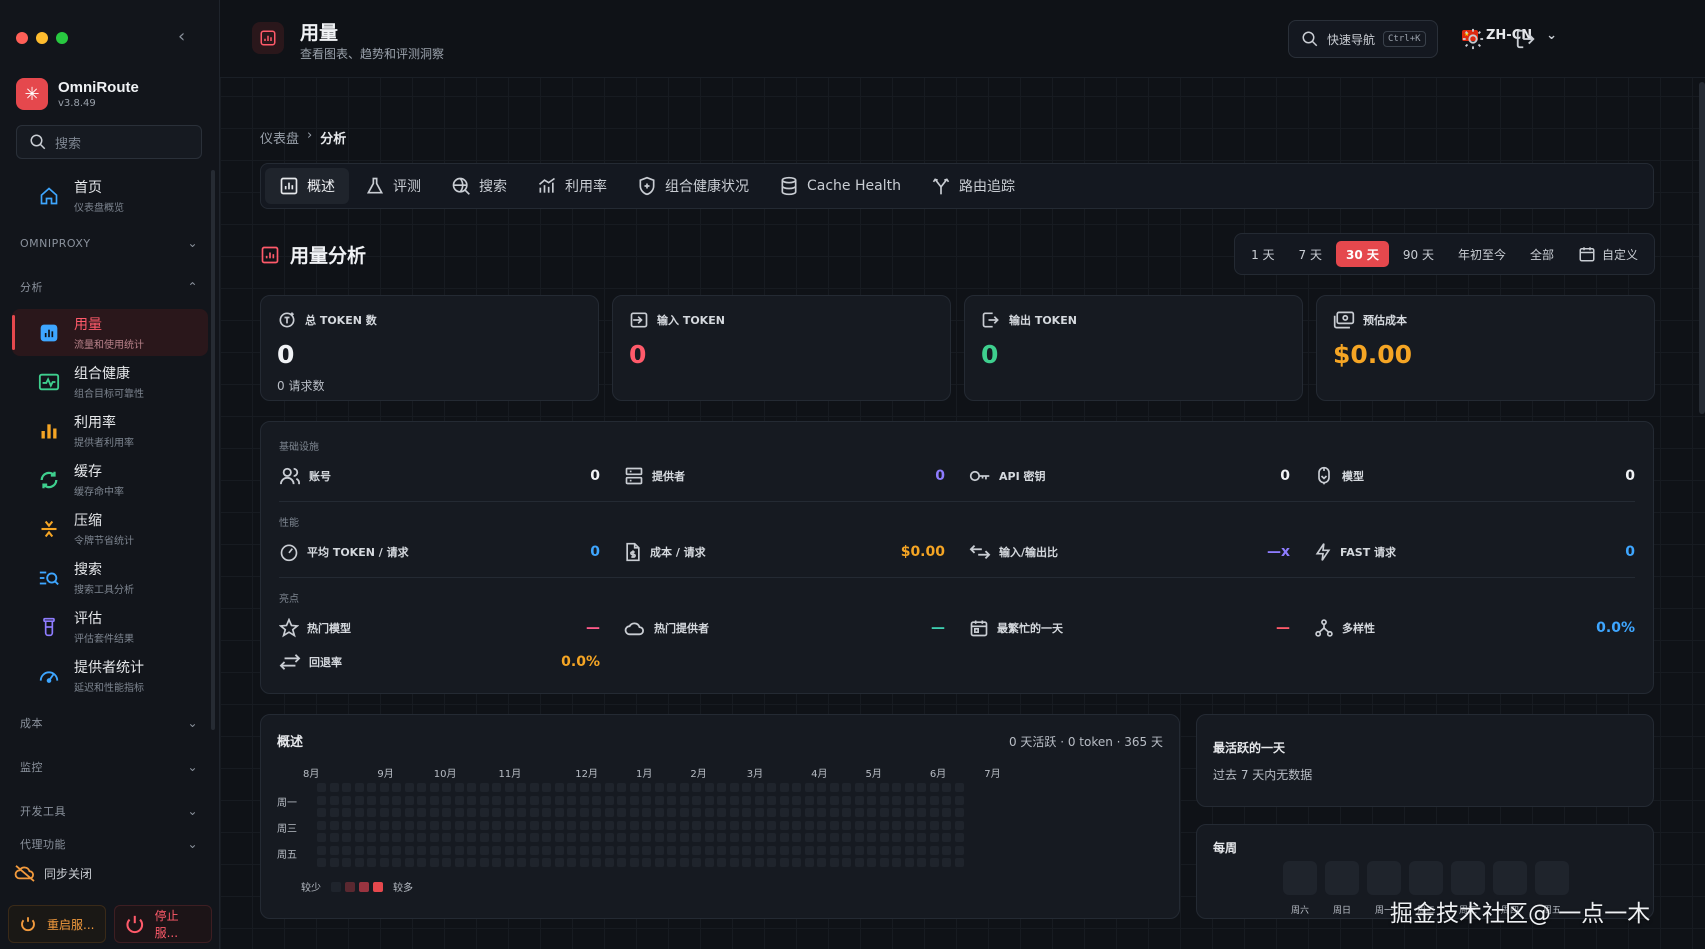  I want to click on sidebar-scrollbar, so click(213, 450).